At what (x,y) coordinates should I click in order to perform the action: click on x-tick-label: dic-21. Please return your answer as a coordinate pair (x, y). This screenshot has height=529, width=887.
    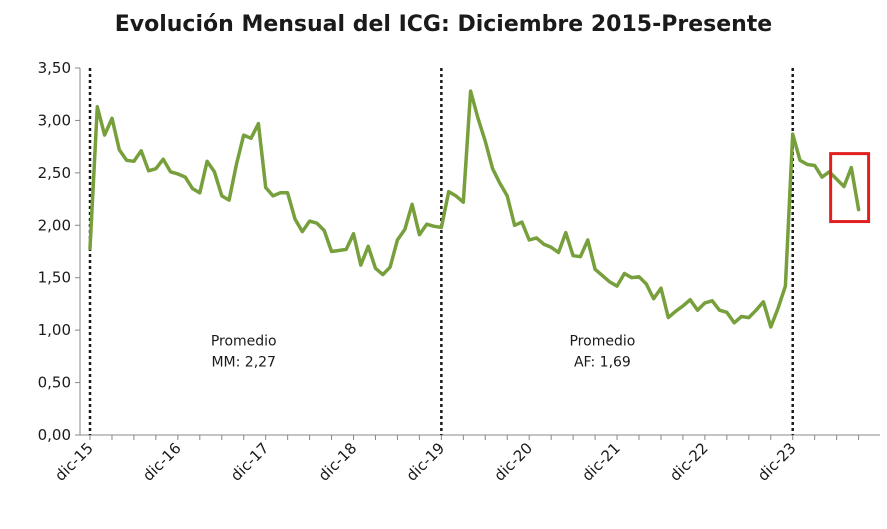
    Looking at the image, I should click on (601, 462).